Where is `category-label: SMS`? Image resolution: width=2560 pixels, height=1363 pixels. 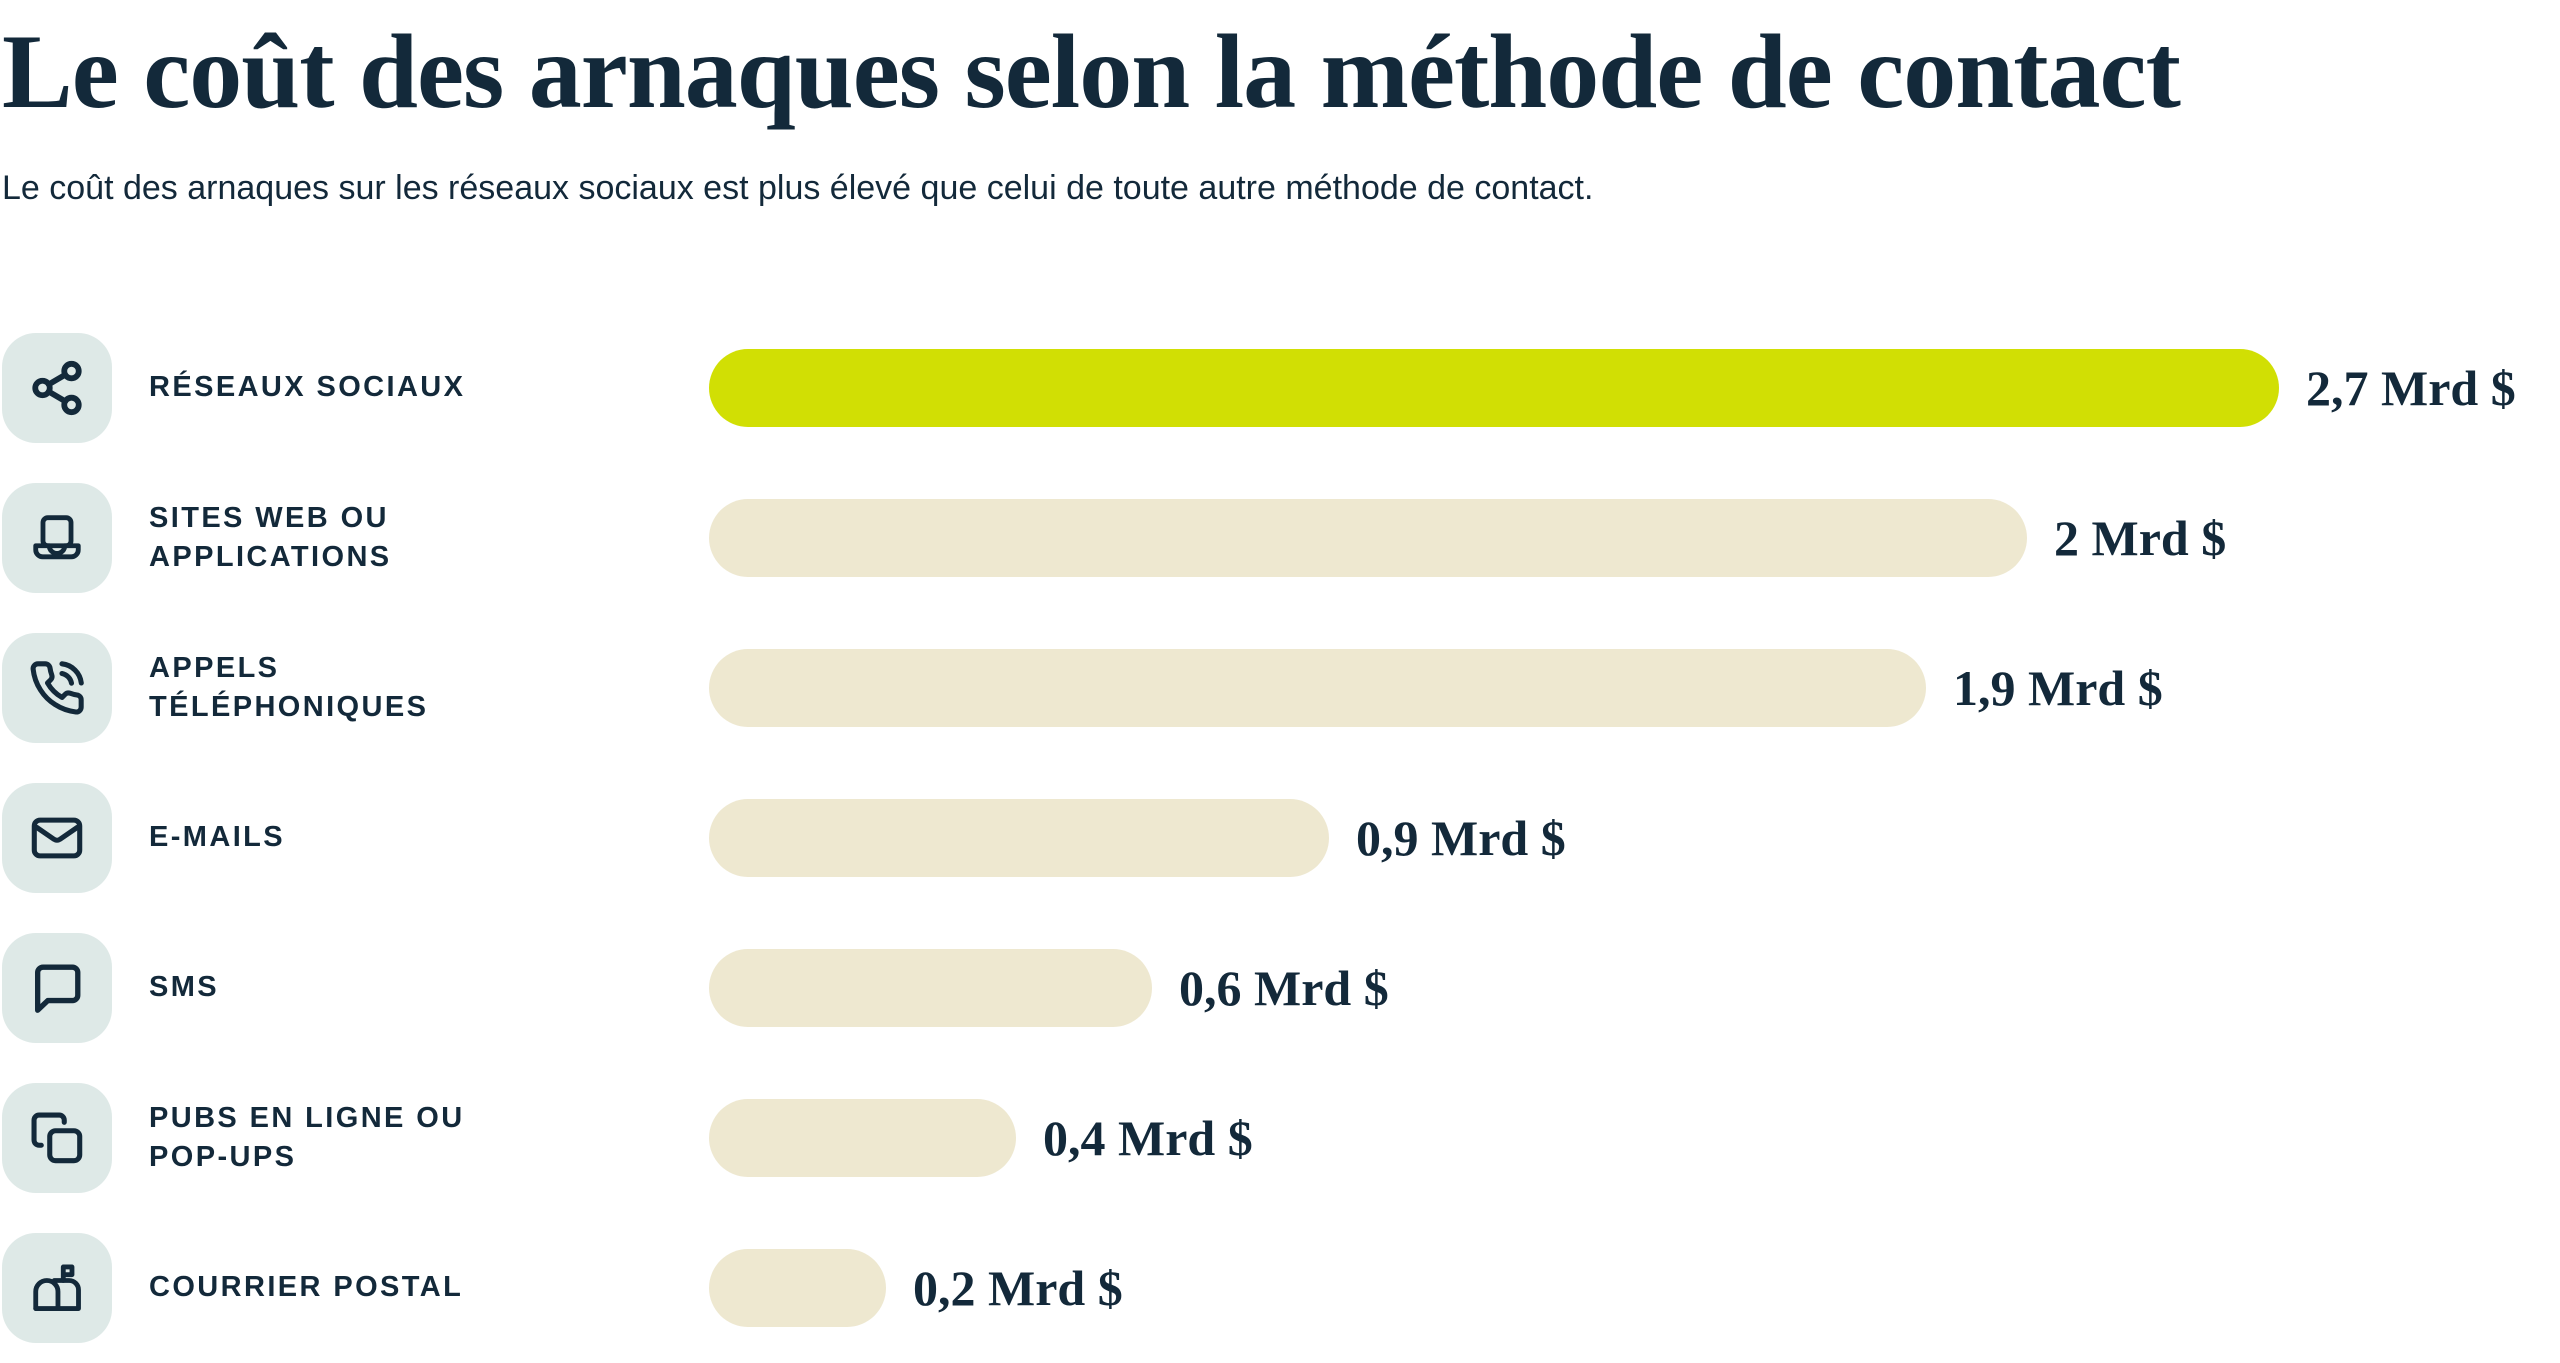 category-label: SMS is located at coordinates (184, 987).